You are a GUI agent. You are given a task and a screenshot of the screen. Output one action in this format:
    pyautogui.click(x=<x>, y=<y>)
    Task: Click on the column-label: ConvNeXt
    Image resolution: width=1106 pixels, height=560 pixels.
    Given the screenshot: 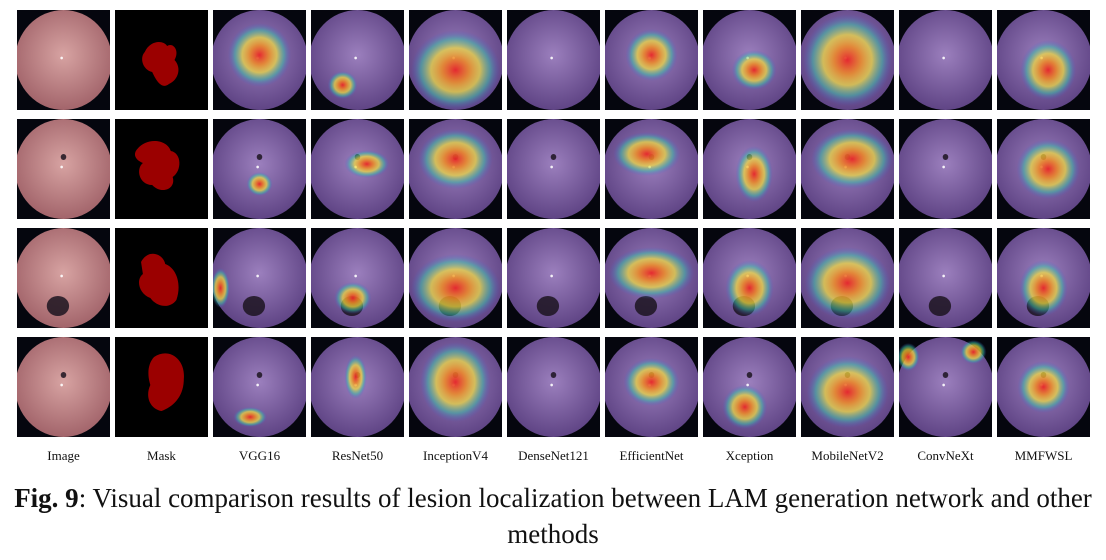 What is the action you would take?
    pyautogui.click(x=945, y=455)
    